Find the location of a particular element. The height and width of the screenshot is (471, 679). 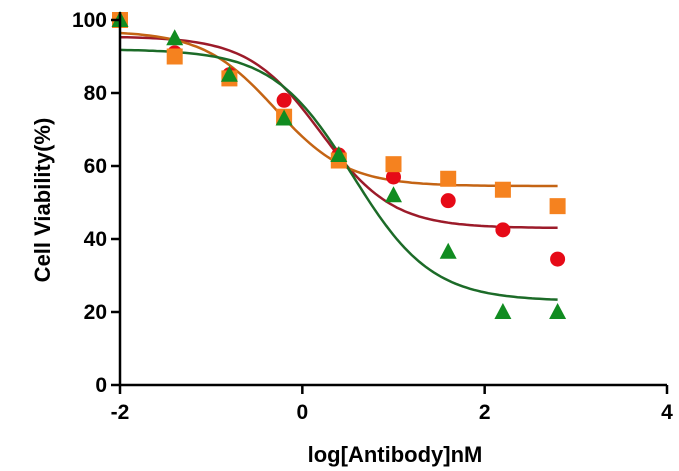

y-tick-label: 80 is located at coordinates (95, 93).